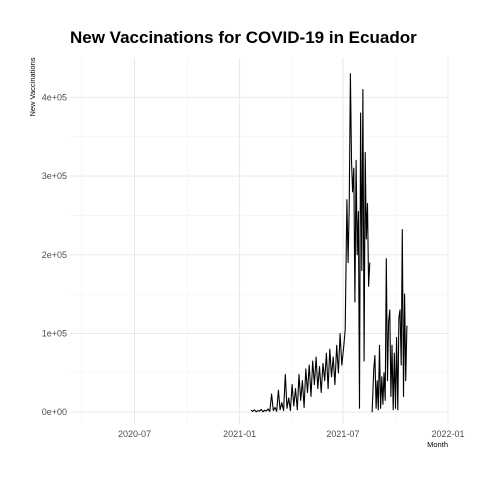  What do you see at coordinates (54, 333) in the screenshot?
I see `y-tick-label: 1e+05` at bounding box center [54, 333].